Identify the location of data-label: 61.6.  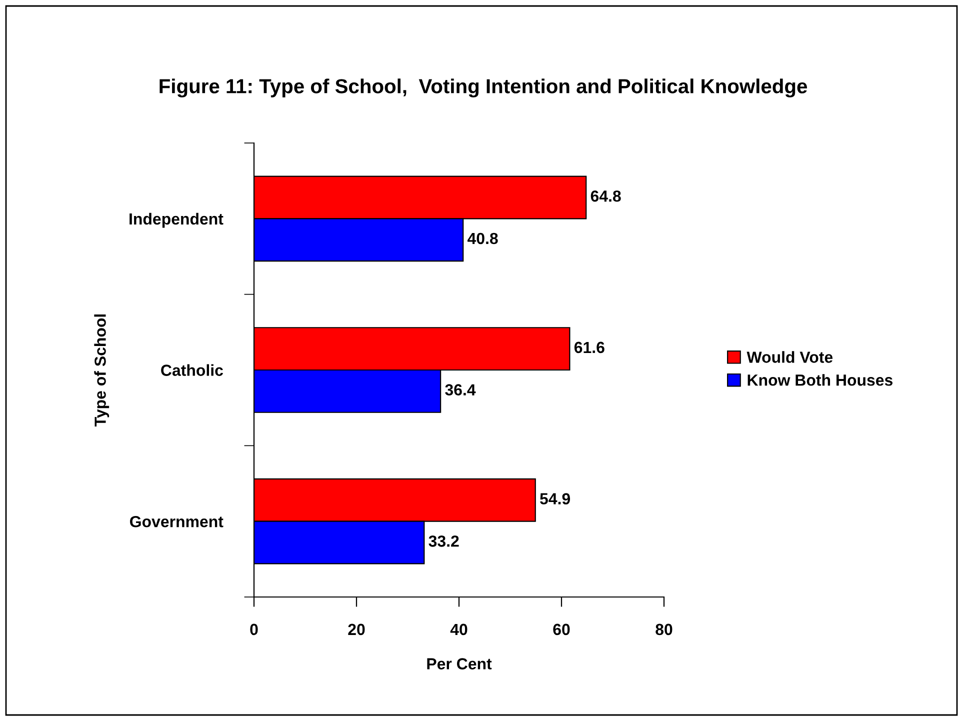
(589, 348).